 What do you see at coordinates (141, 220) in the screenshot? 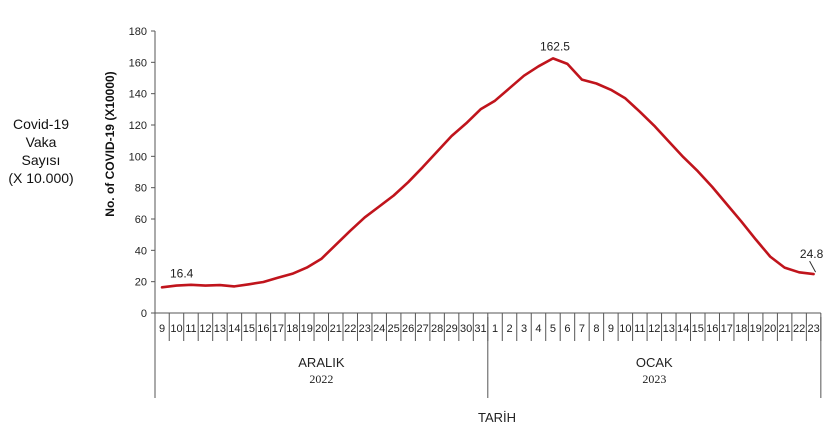
I see `y-tick-label: 60` at bounding box center [141, 220].